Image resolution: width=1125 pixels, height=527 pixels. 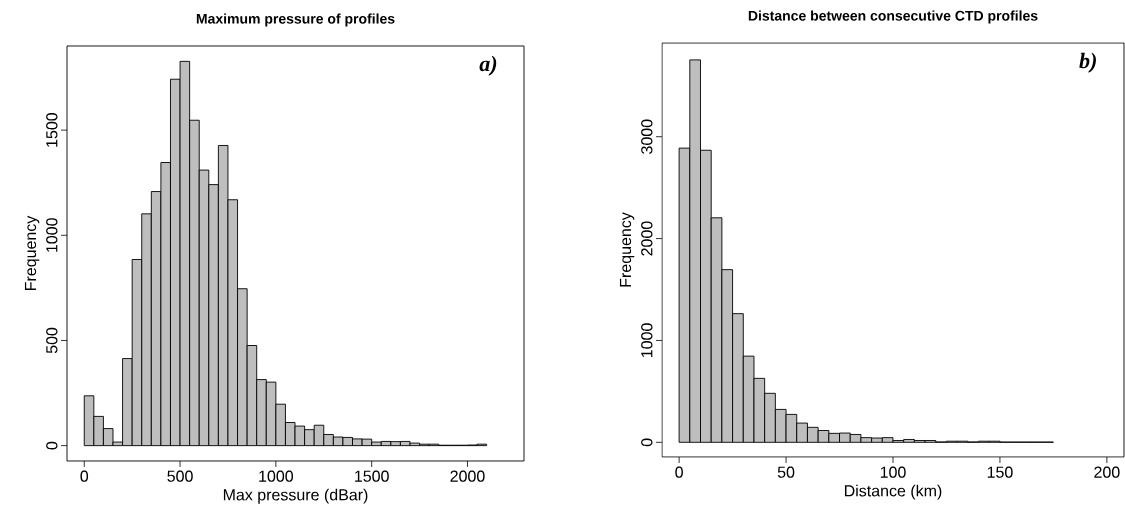 I want to click on chart-title: Maximum pressure of profiles, so click(x=295, y=20).